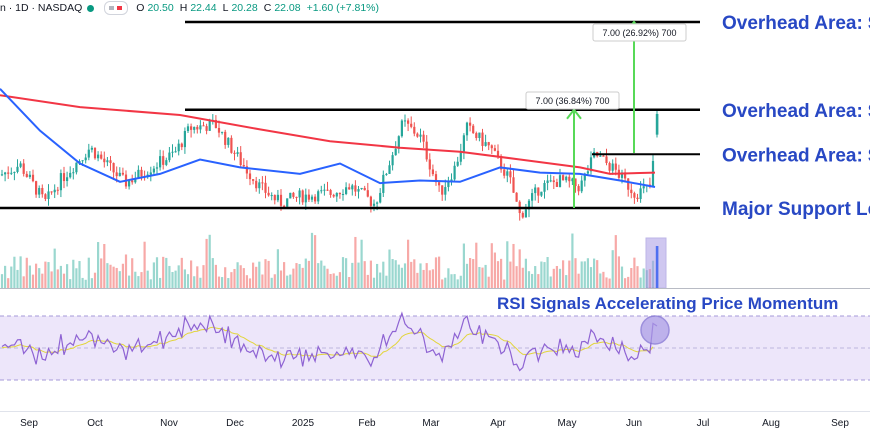  I want to click on close-value: 22.08, so click(287, 8).